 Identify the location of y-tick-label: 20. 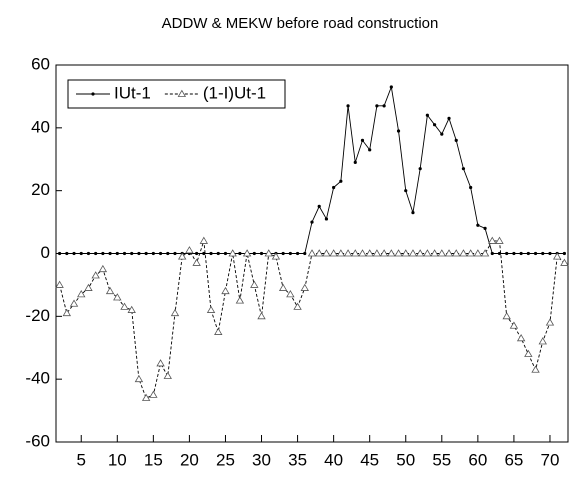
(40, 189).